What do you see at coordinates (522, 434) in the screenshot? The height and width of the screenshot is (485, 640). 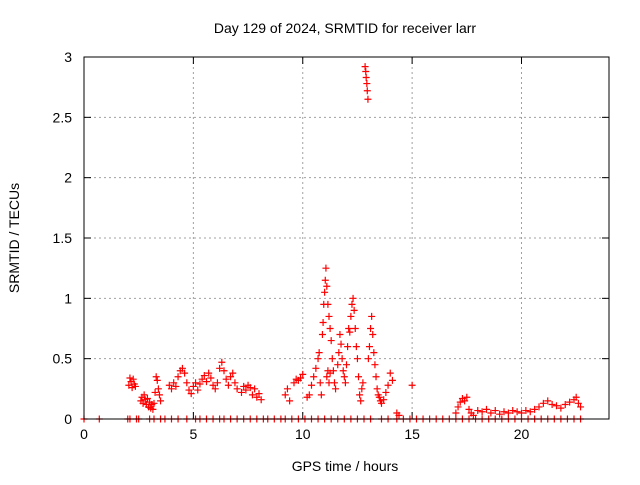 I see `x-tick-label: 20` at bounding box center [522, 434].